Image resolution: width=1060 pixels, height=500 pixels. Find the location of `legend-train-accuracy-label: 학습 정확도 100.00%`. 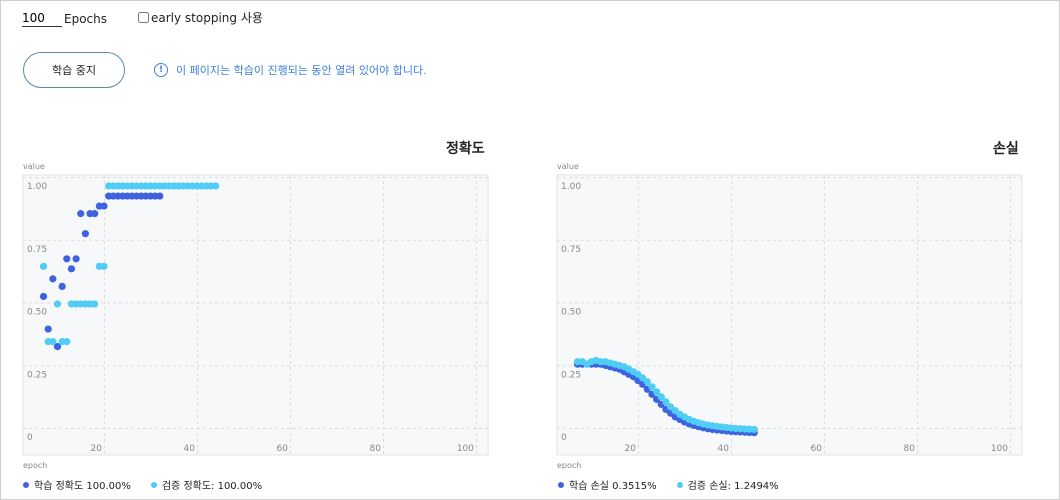

legend-train-accuracy-label: 학습 정확도 100.00% is located at coordinates (82, 486).